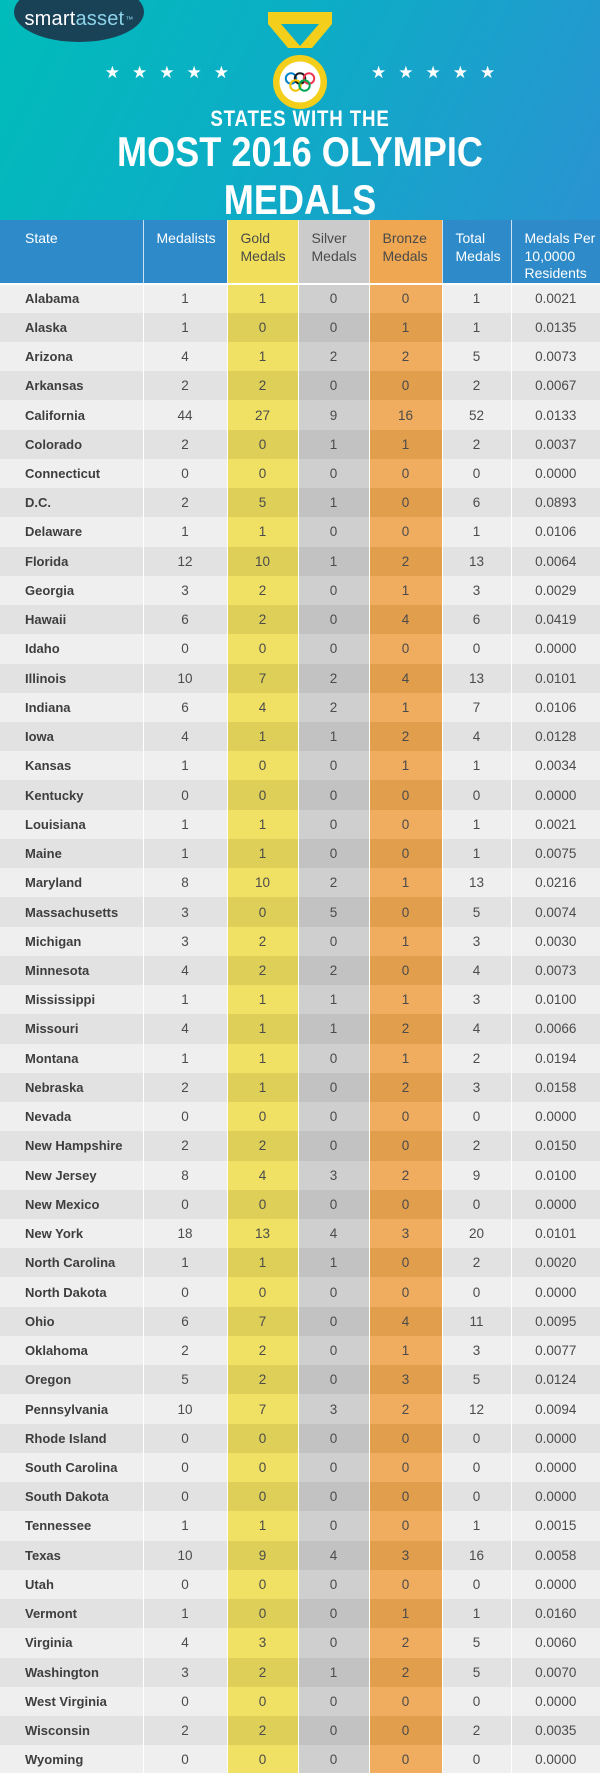 This screenshot has width=600, height=1773. Describe the element at coordinates (555, 737) in the screenshot. I see `value-cell: 0.0128` at that location.